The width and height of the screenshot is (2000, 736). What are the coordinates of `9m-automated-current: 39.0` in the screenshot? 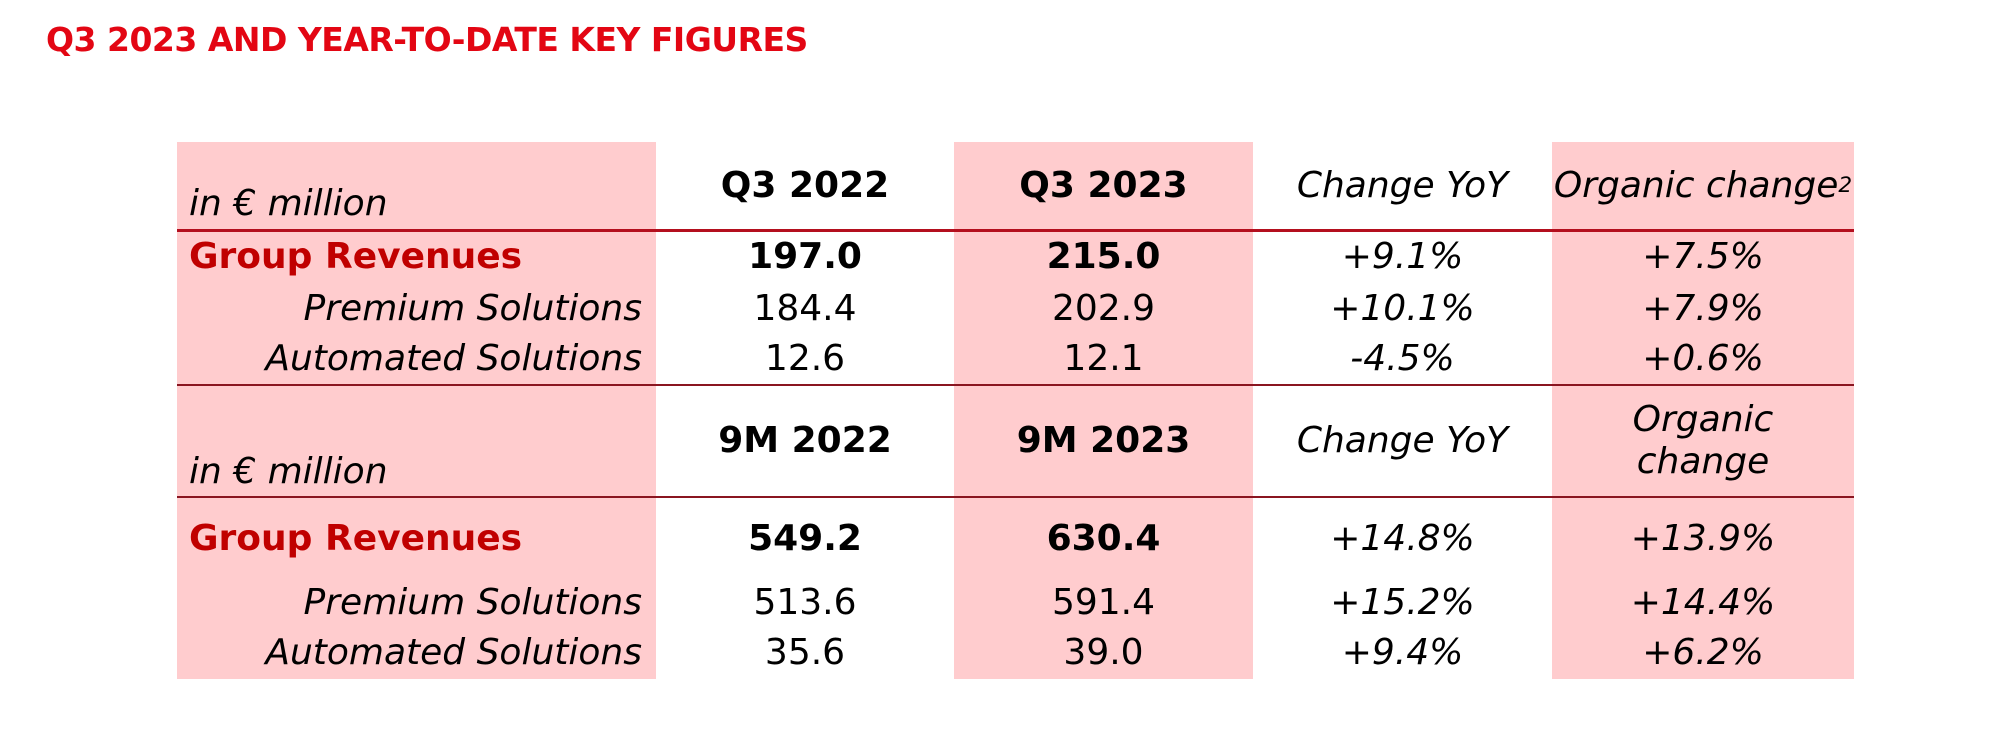 It's located at (1103, 653).